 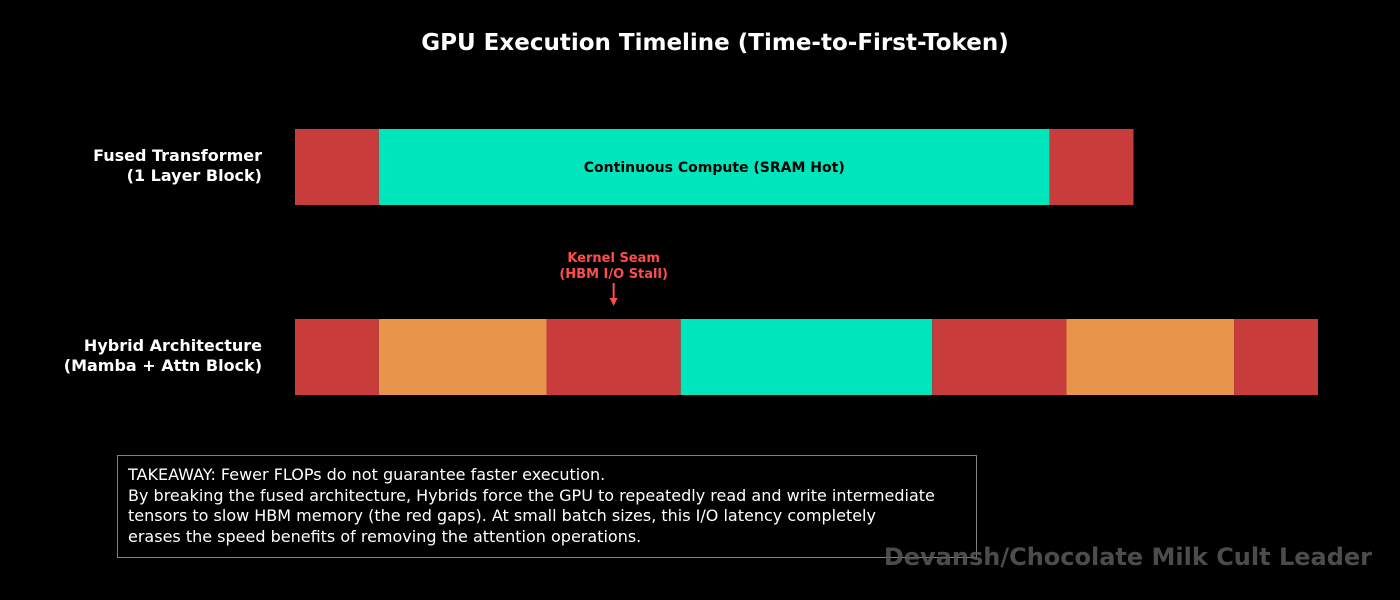 What do you see at coordinates (613, 258) in the screenshot?
I see `annotation-text: Kernel Seam` at bounding box center [613, 258].